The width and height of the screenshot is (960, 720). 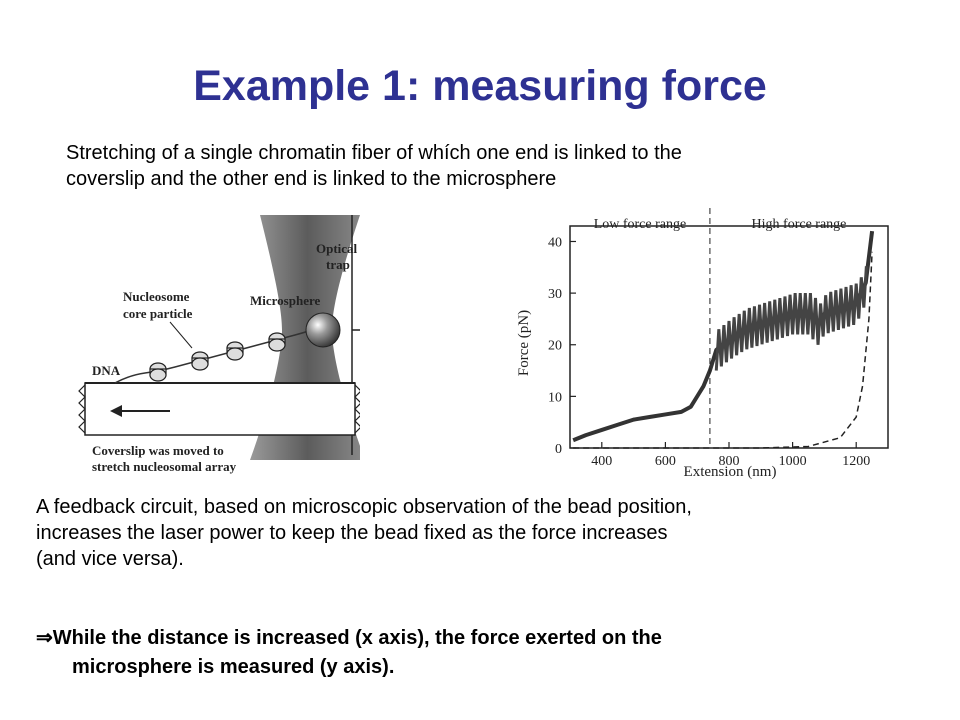 What do you see at coordinates (164, 466) in the screenshot?
I see `coverslip-label-2: stretch nucleosomal array` at bounding box center [164, 466].